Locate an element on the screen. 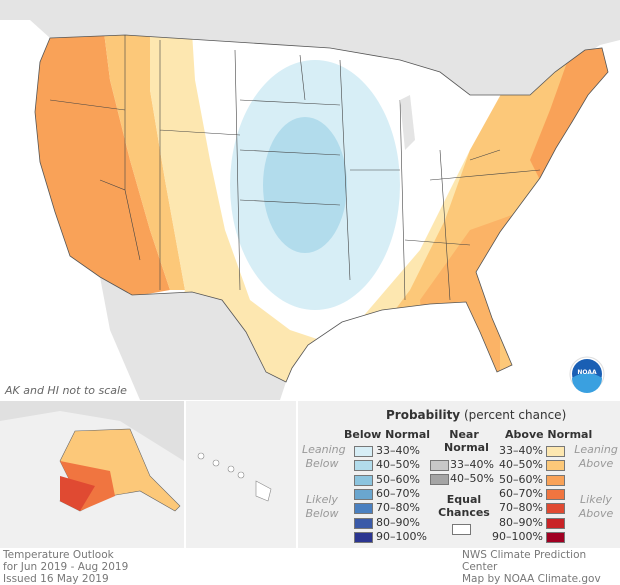  above-label: 70–80% is located at coordinates (521, 508).